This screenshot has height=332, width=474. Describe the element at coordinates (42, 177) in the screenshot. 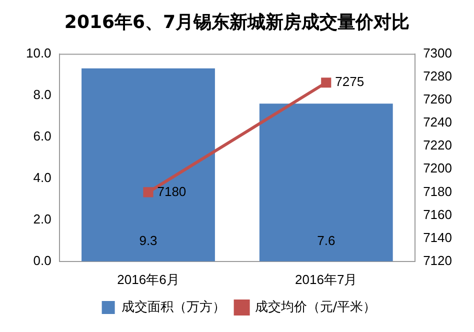

I see `y-tick-label: 4.0` at that location.